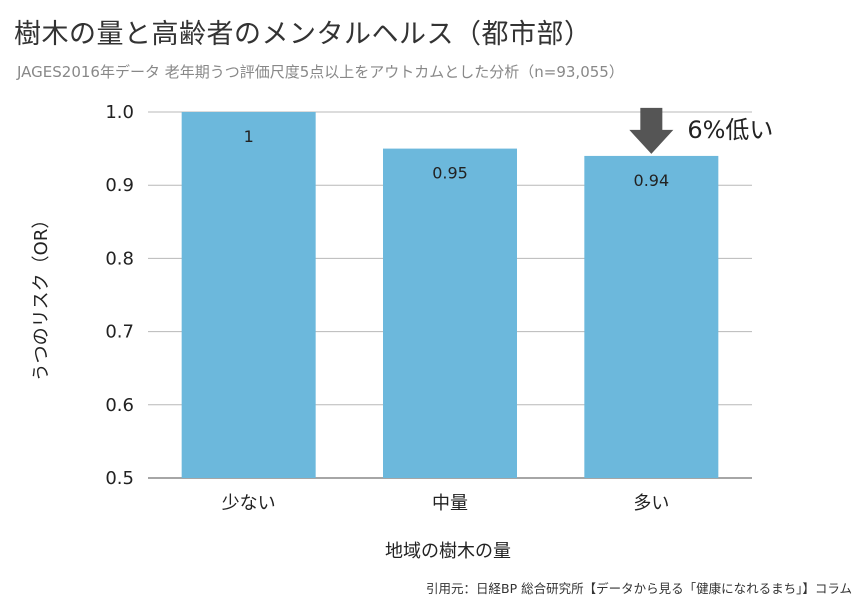 This screenshot has width=864, height=599. What do you see at coordinates (249, 503) in the screenshot?
I see `x-tick-label: 少ない` at bounding box center [249, 503].